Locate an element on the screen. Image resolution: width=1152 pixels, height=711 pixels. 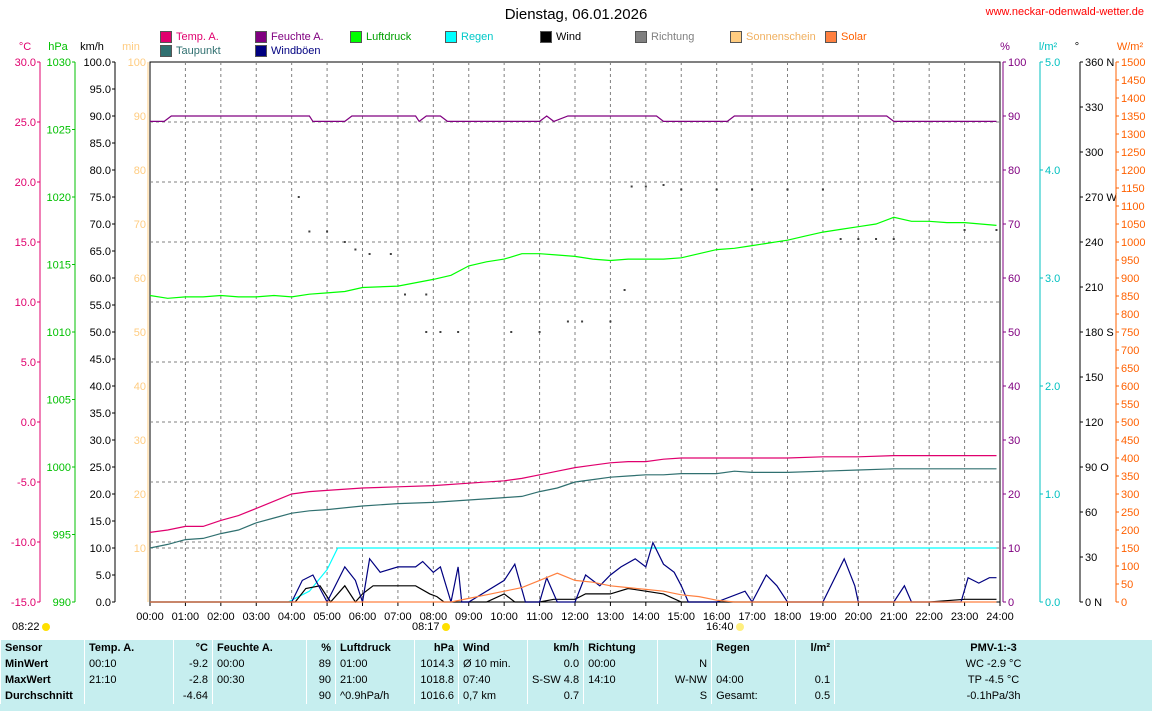
direction-axis-tick-label: 360 N is located at coordinates (1099, 63).